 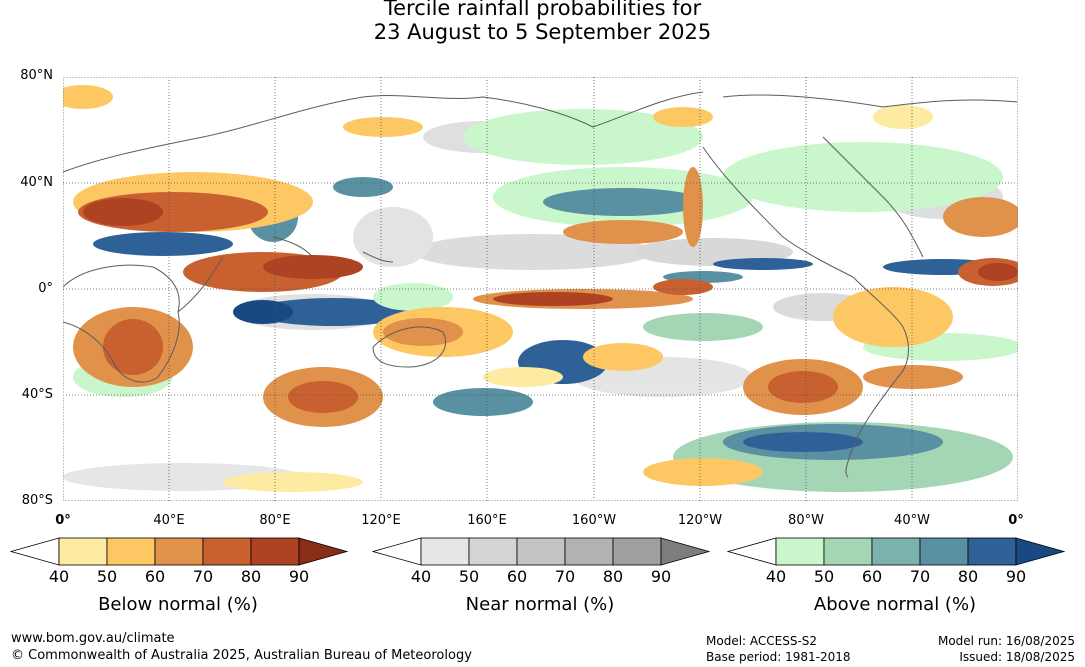 I want to click on lon-label-160w: 160°W, so click(x=594, y=520).